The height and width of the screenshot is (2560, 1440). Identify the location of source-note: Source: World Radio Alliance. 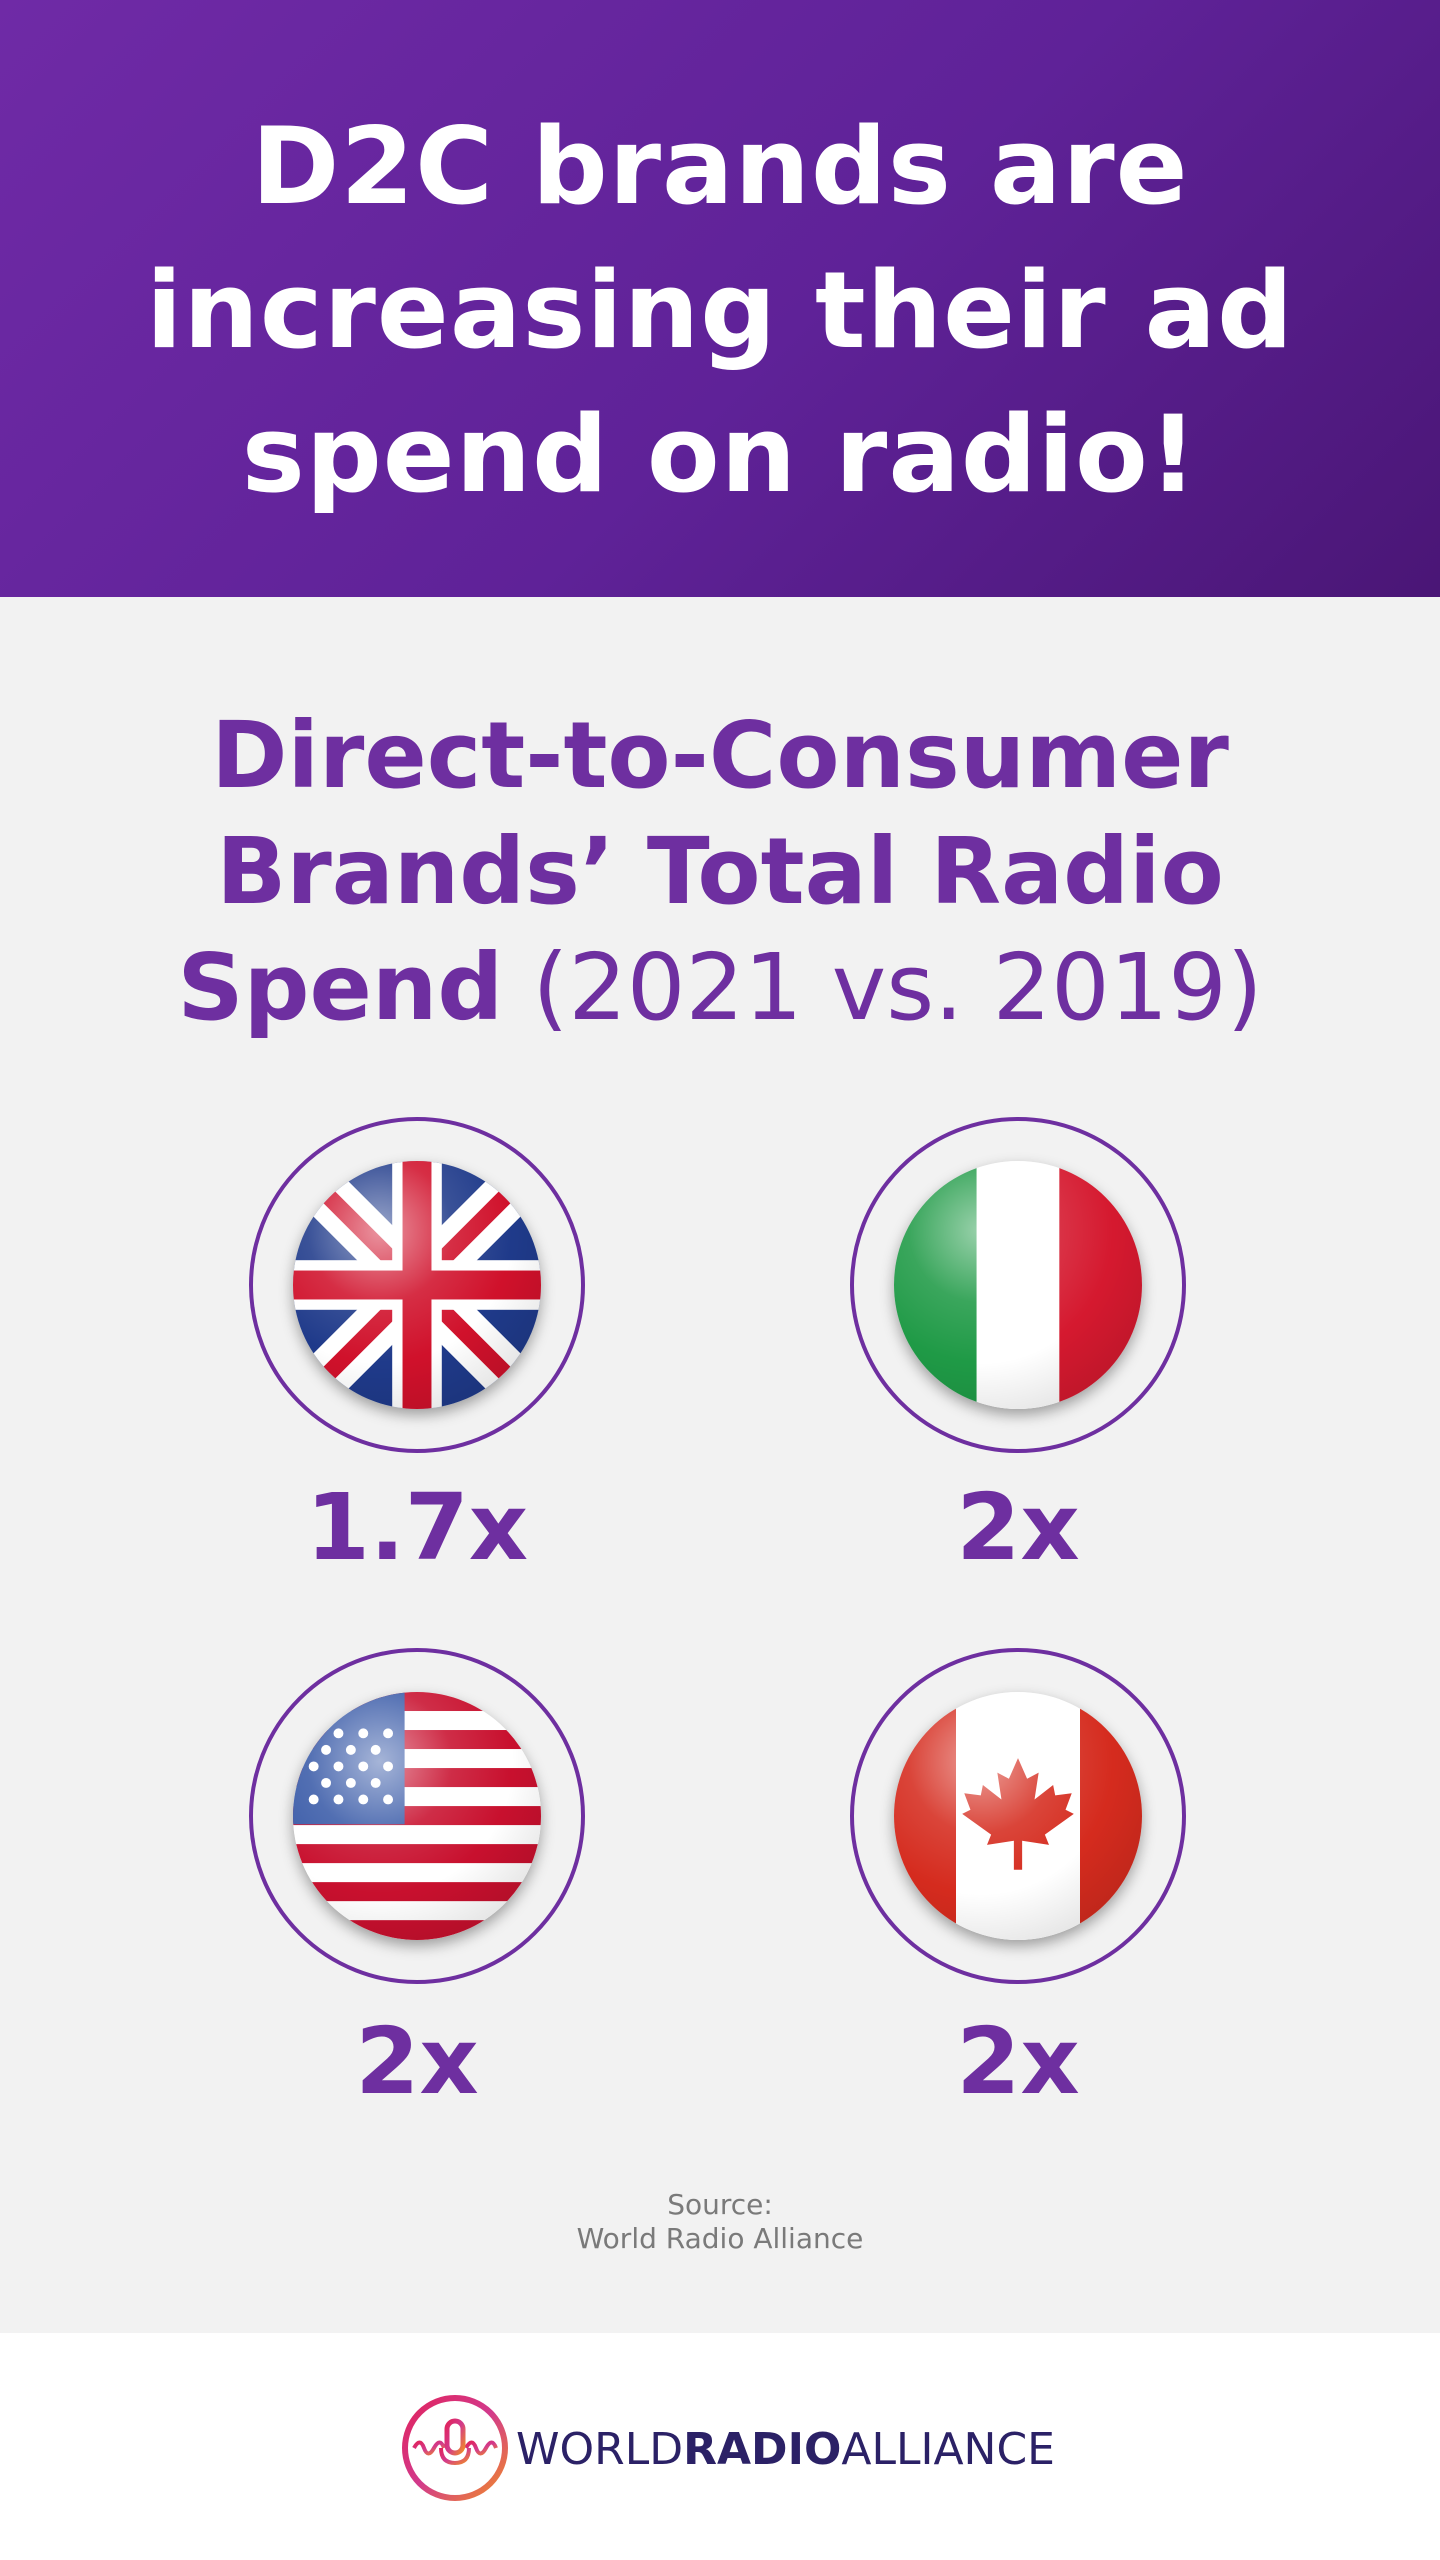
(720, 2222).